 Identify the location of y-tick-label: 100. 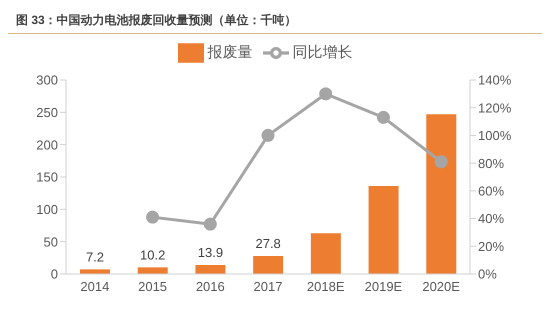
(47, 209).